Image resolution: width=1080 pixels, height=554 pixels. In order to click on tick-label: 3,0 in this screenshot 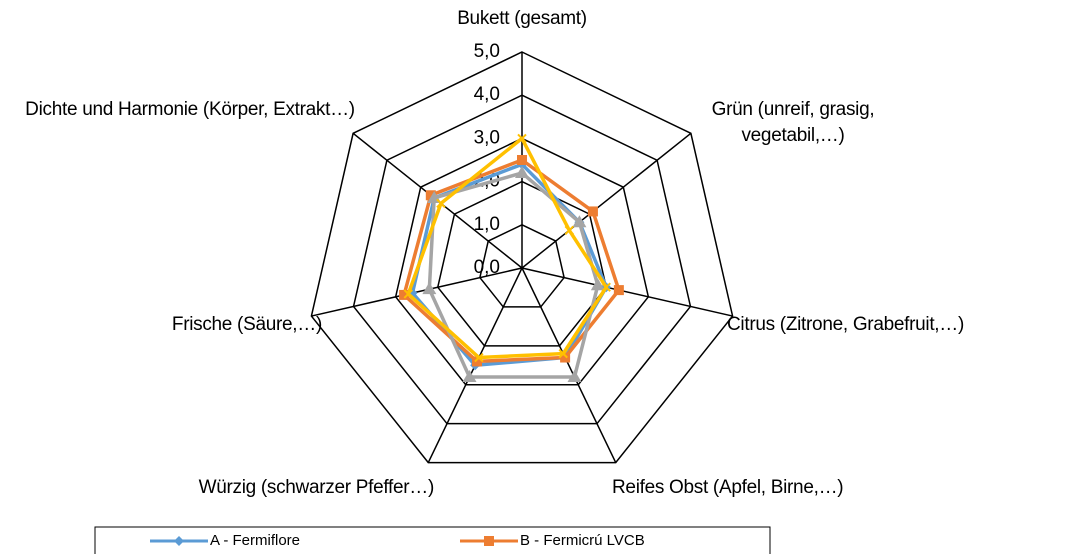, I will do `click(487, 137)`.